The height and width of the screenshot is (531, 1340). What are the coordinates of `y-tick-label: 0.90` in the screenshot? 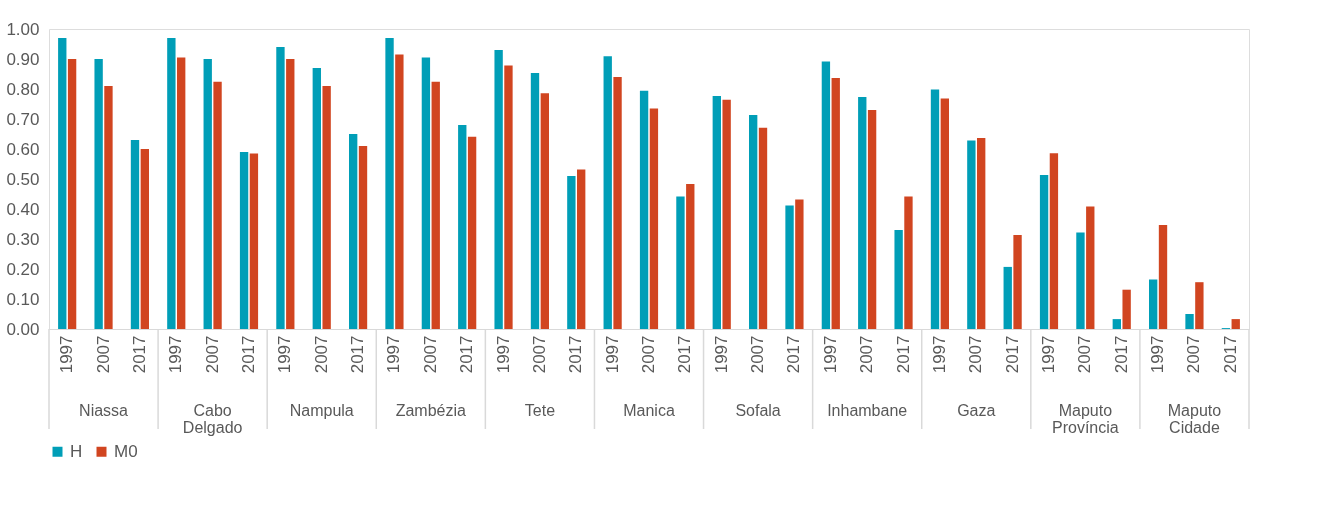 It's located at (23, 59).